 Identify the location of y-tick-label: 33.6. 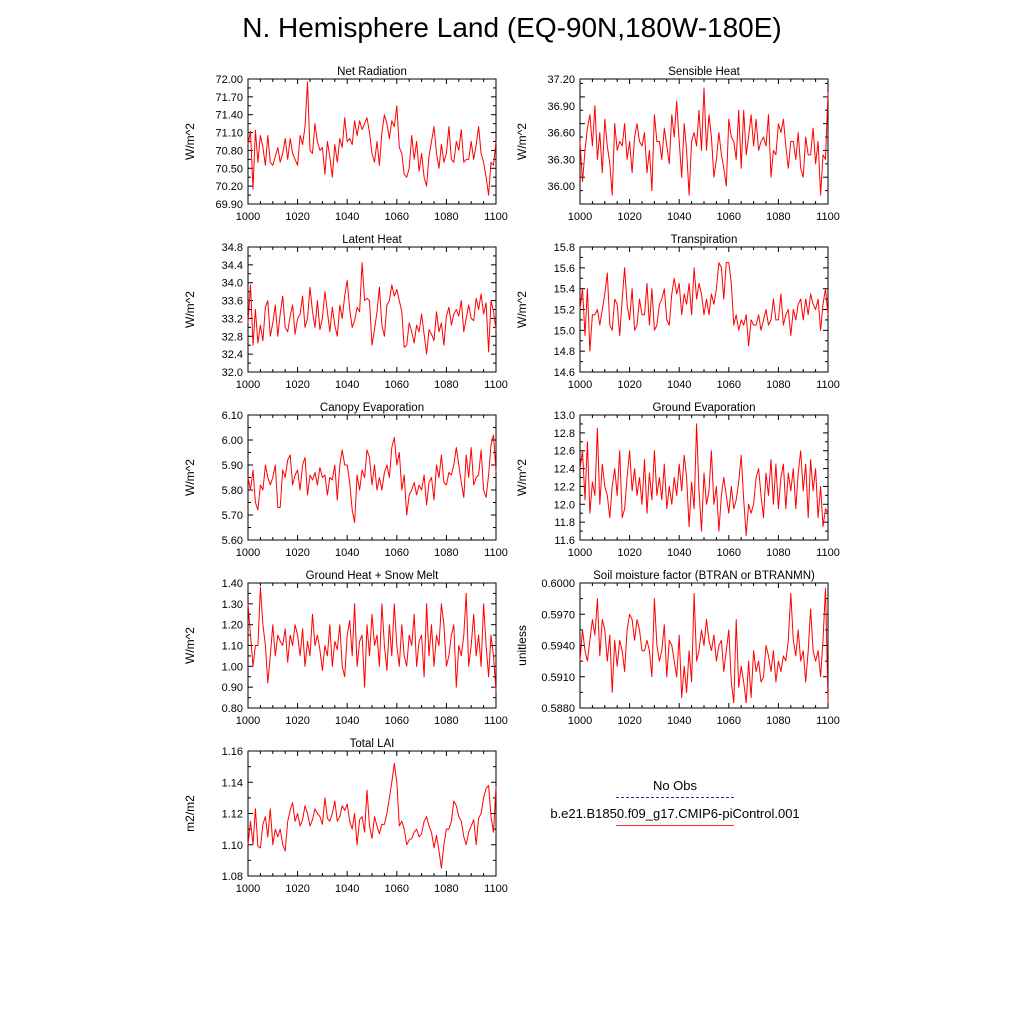
(232, 302).